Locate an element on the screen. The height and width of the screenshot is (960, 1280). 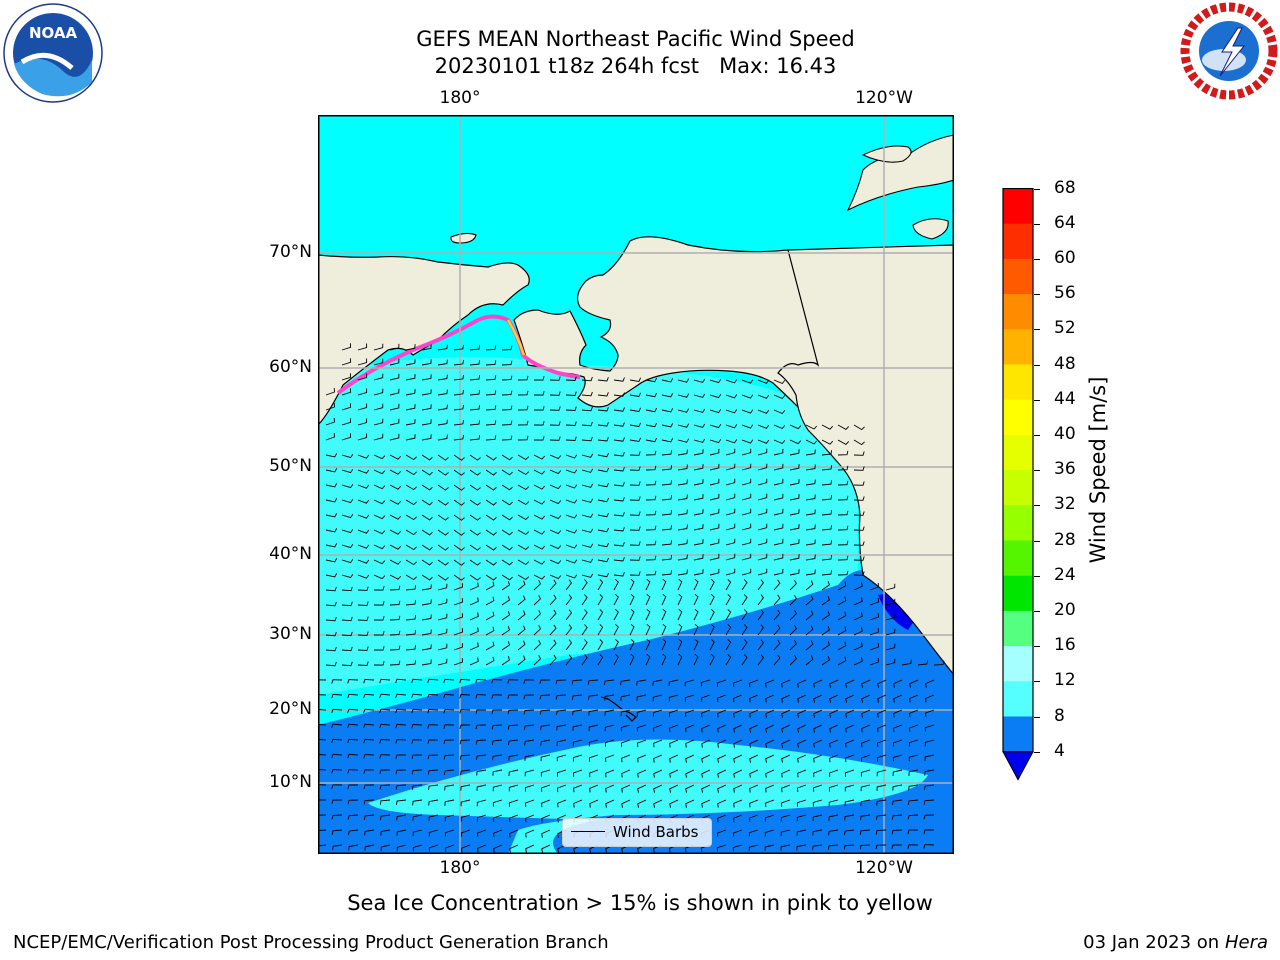
colorbar-tick-label: 32 is located at coordinates (1065, 504).